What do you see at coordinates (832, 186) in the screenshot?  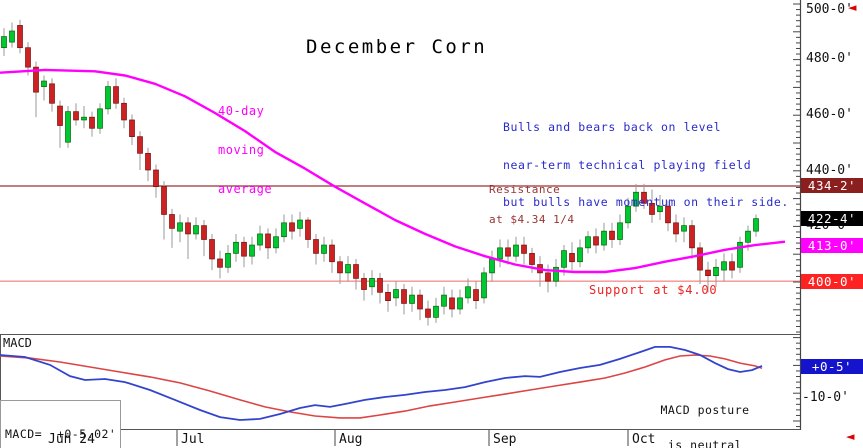 I see `price-badge: 434-2'` at bounding box center [832, 186].